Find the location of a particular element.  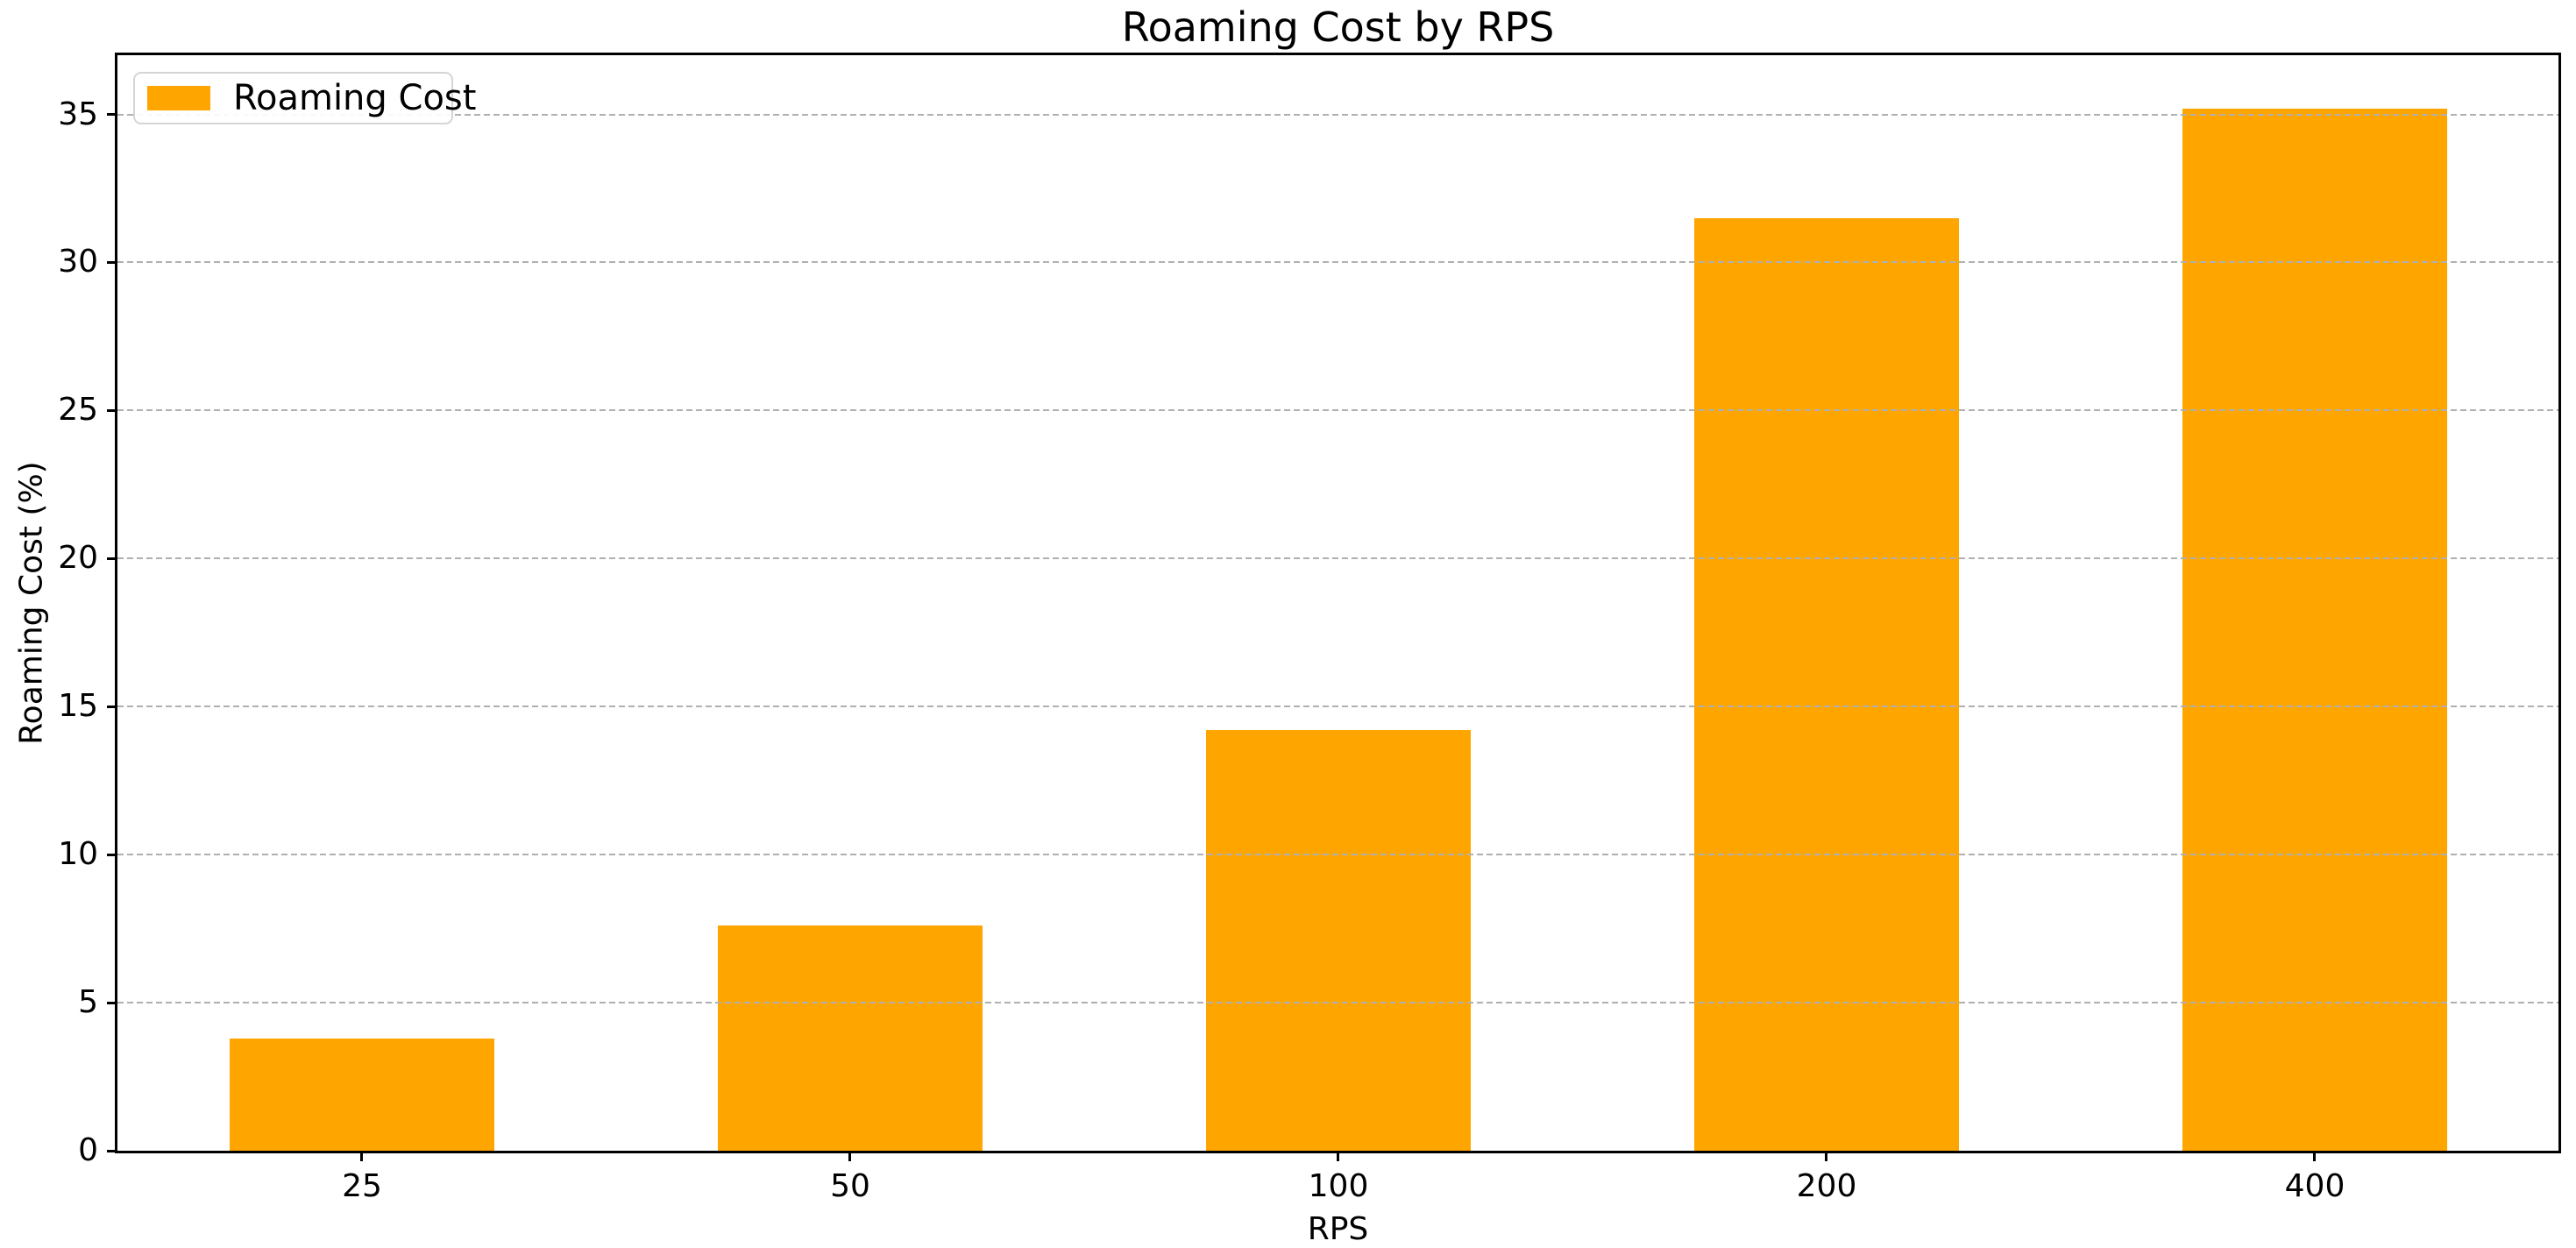

x-tick-label-100: 100 is located at coordinates (1338, 1186).